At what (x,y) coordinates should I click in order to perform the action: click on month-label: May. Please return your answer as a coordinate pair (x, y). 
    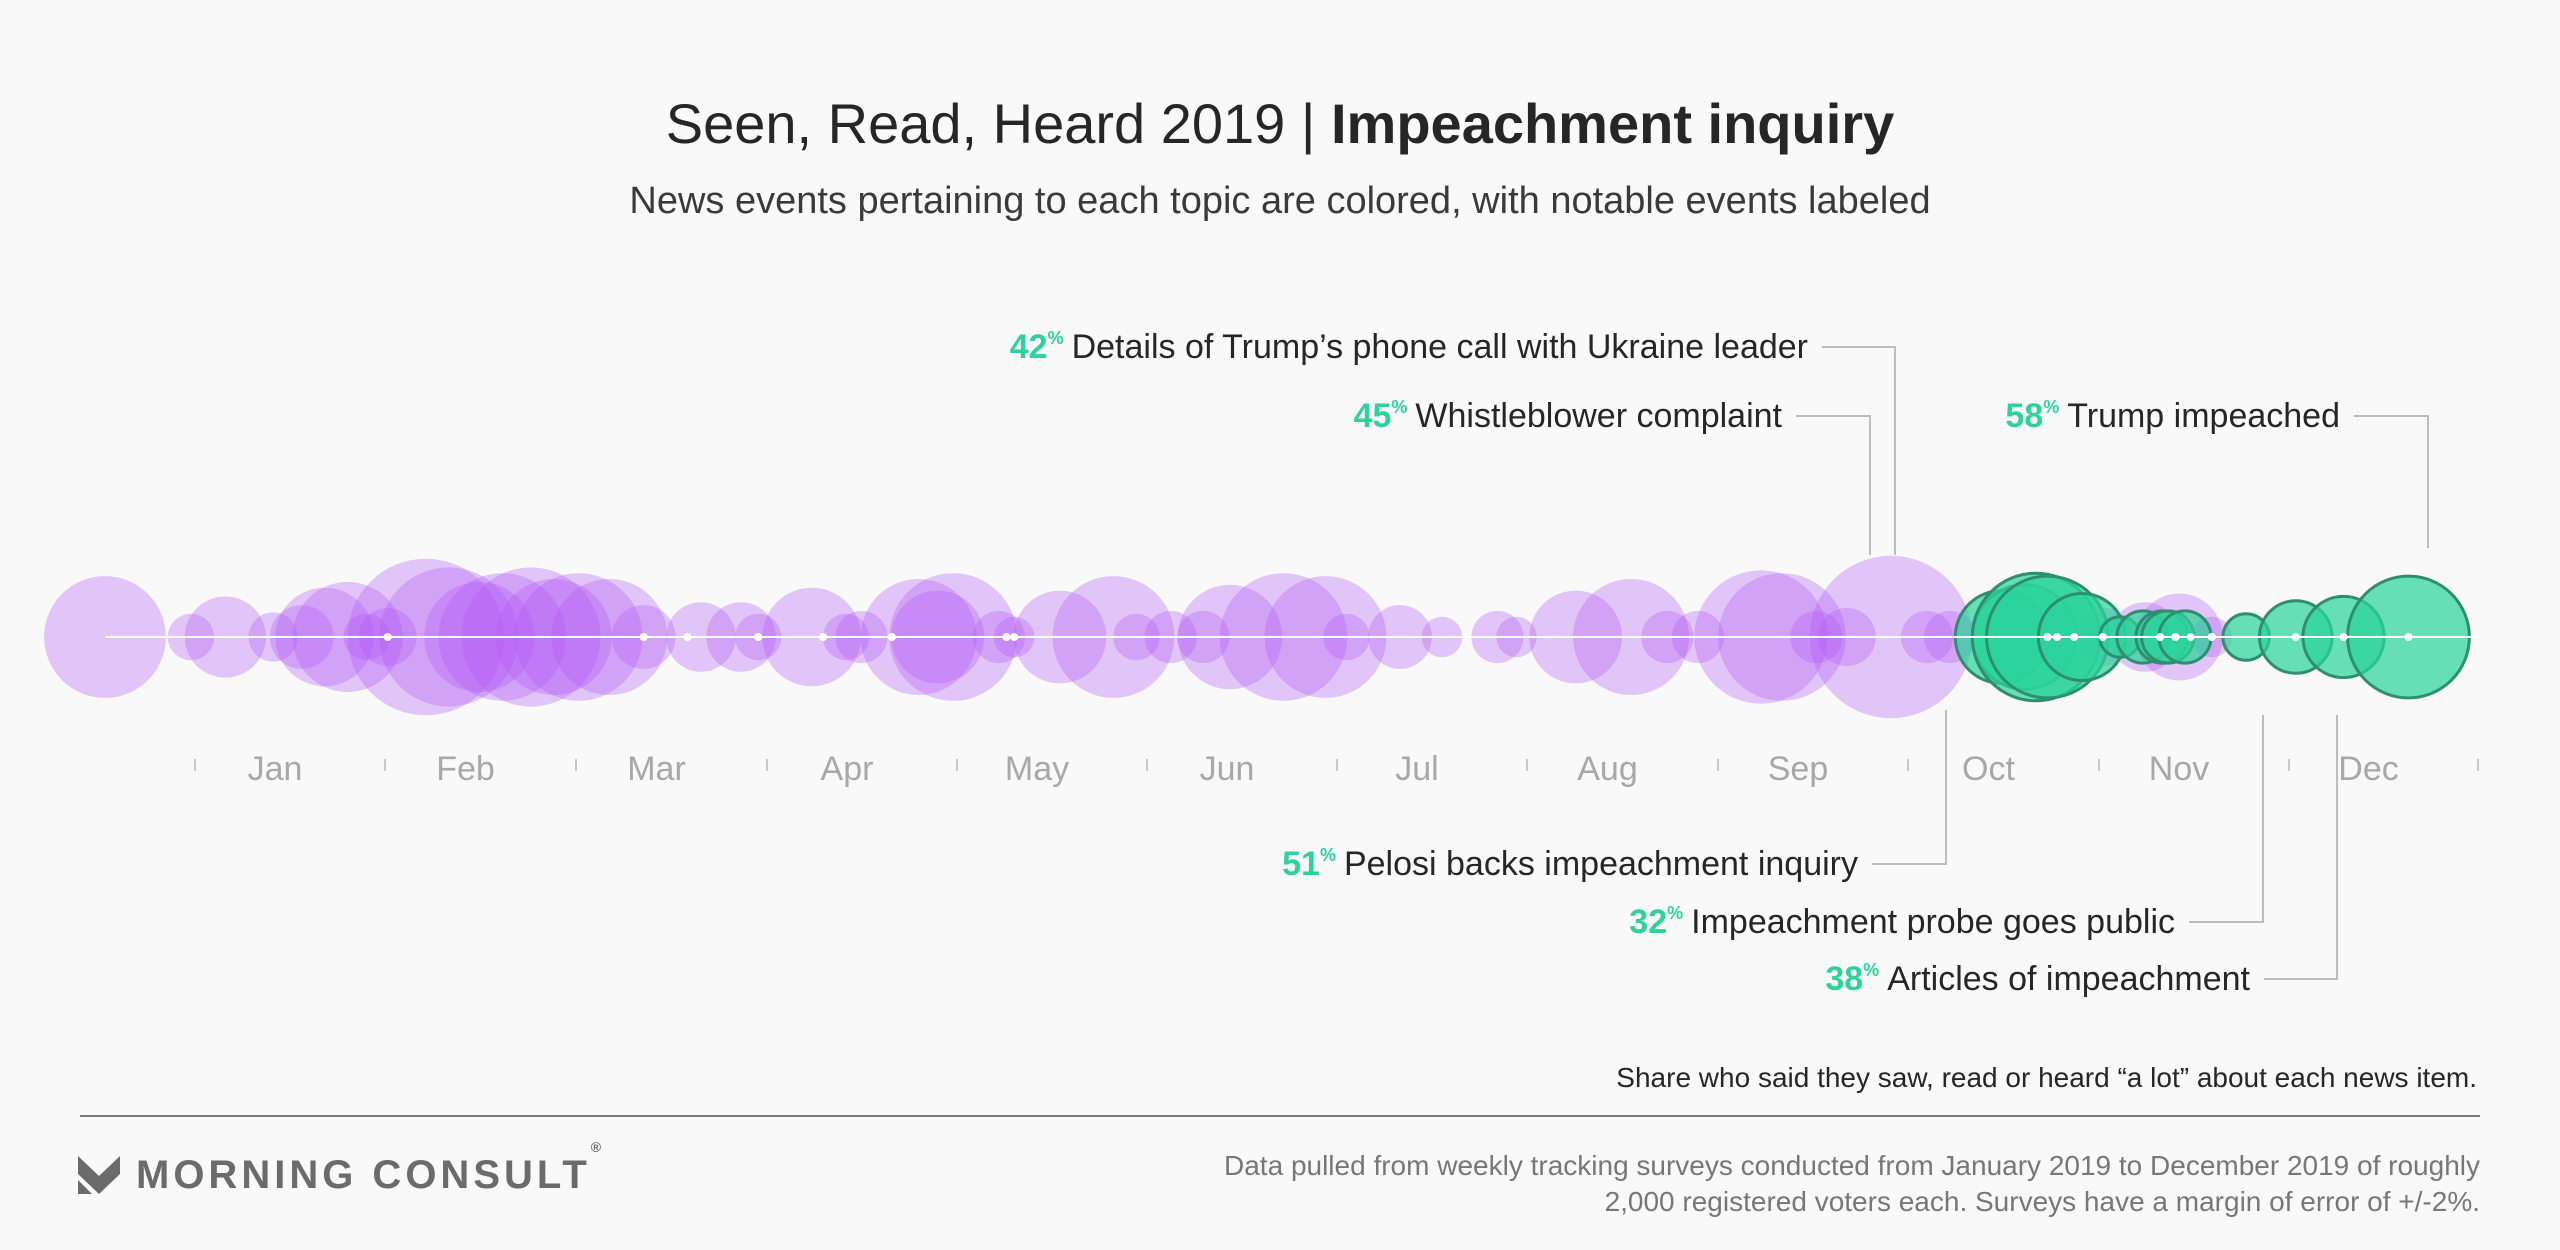
    Looking at the image, I should click on (1037, 769).